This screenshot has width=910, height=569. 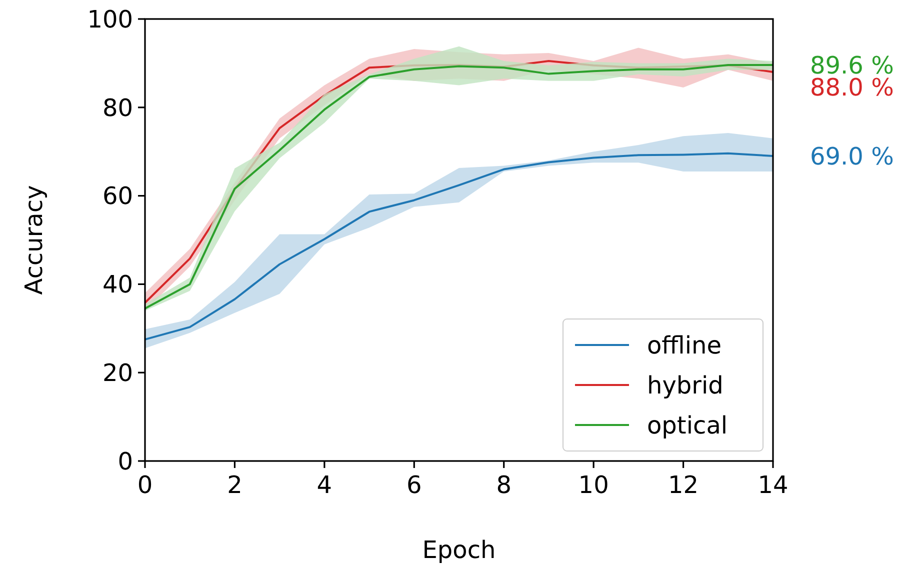 I want to click on x-tick-label: 12, so click(x=683, y=485).